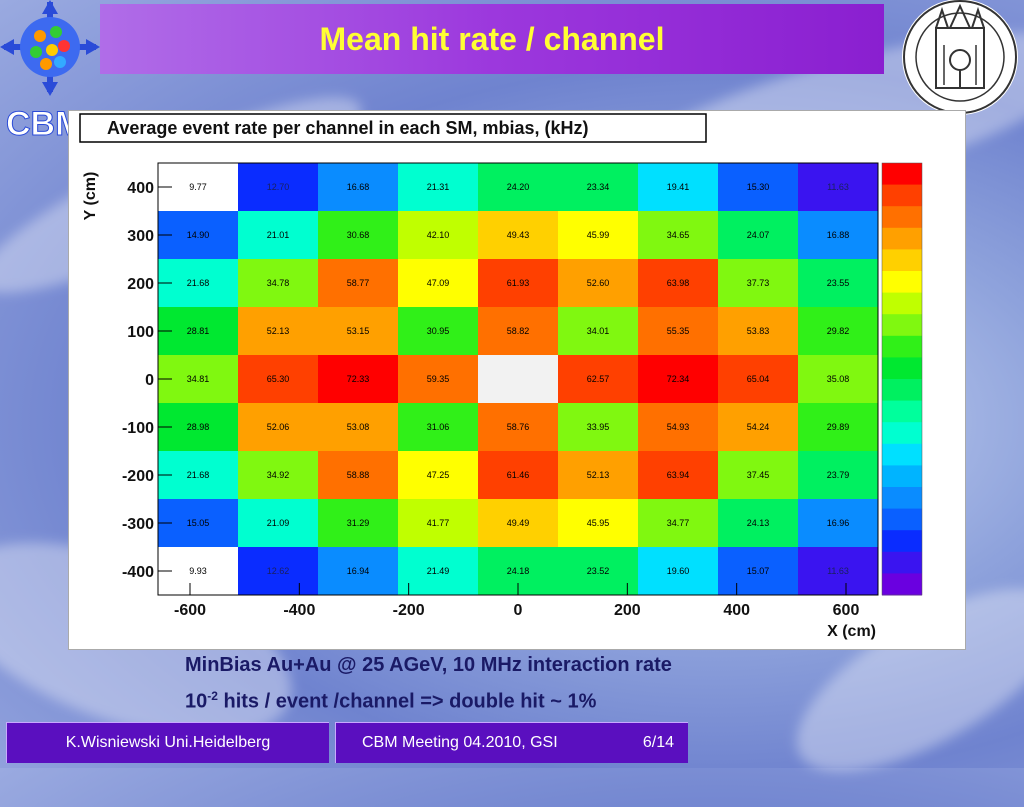  Describe the element at coordinates (598, 379) in the screenshot. I see `cell-value-label: 62.57` at that location.